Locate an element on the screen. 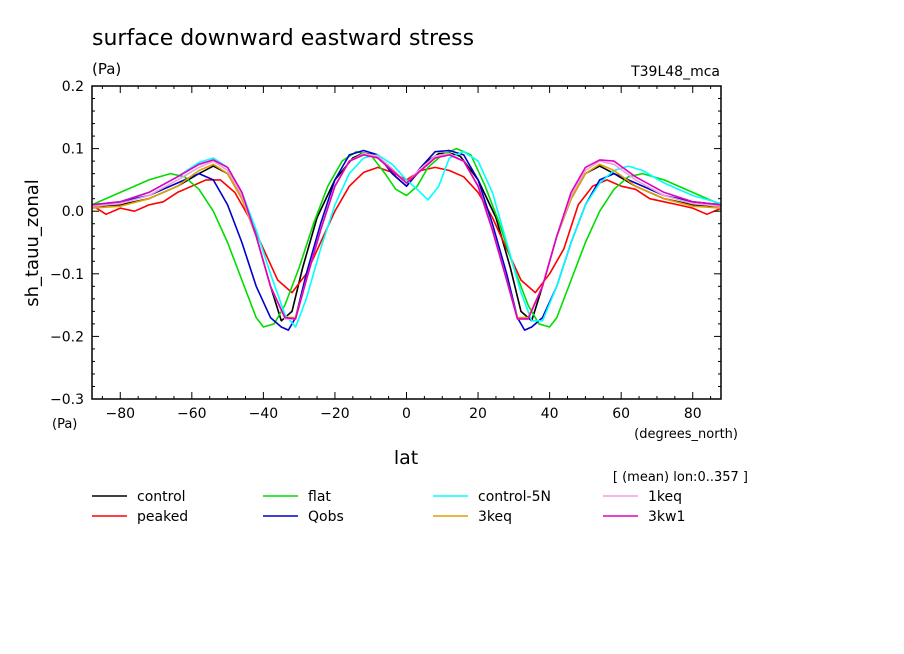 The height and width of the screenshot is (654, 904). x-tick-label: 20 is located at coordinates (478, 414).